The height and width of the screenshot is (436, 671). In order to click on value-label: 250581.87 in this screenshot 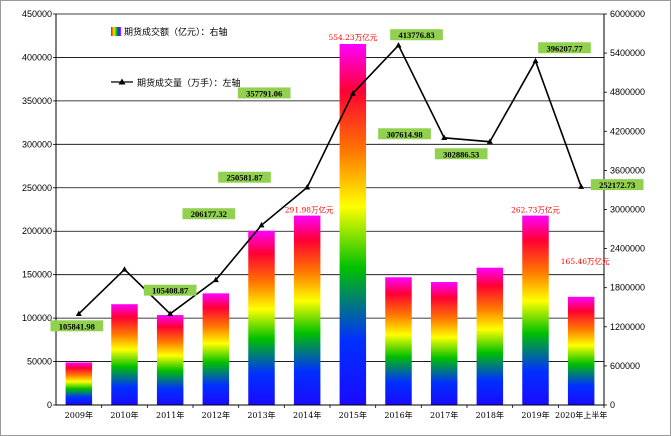, I will do `click(244, 178)`.